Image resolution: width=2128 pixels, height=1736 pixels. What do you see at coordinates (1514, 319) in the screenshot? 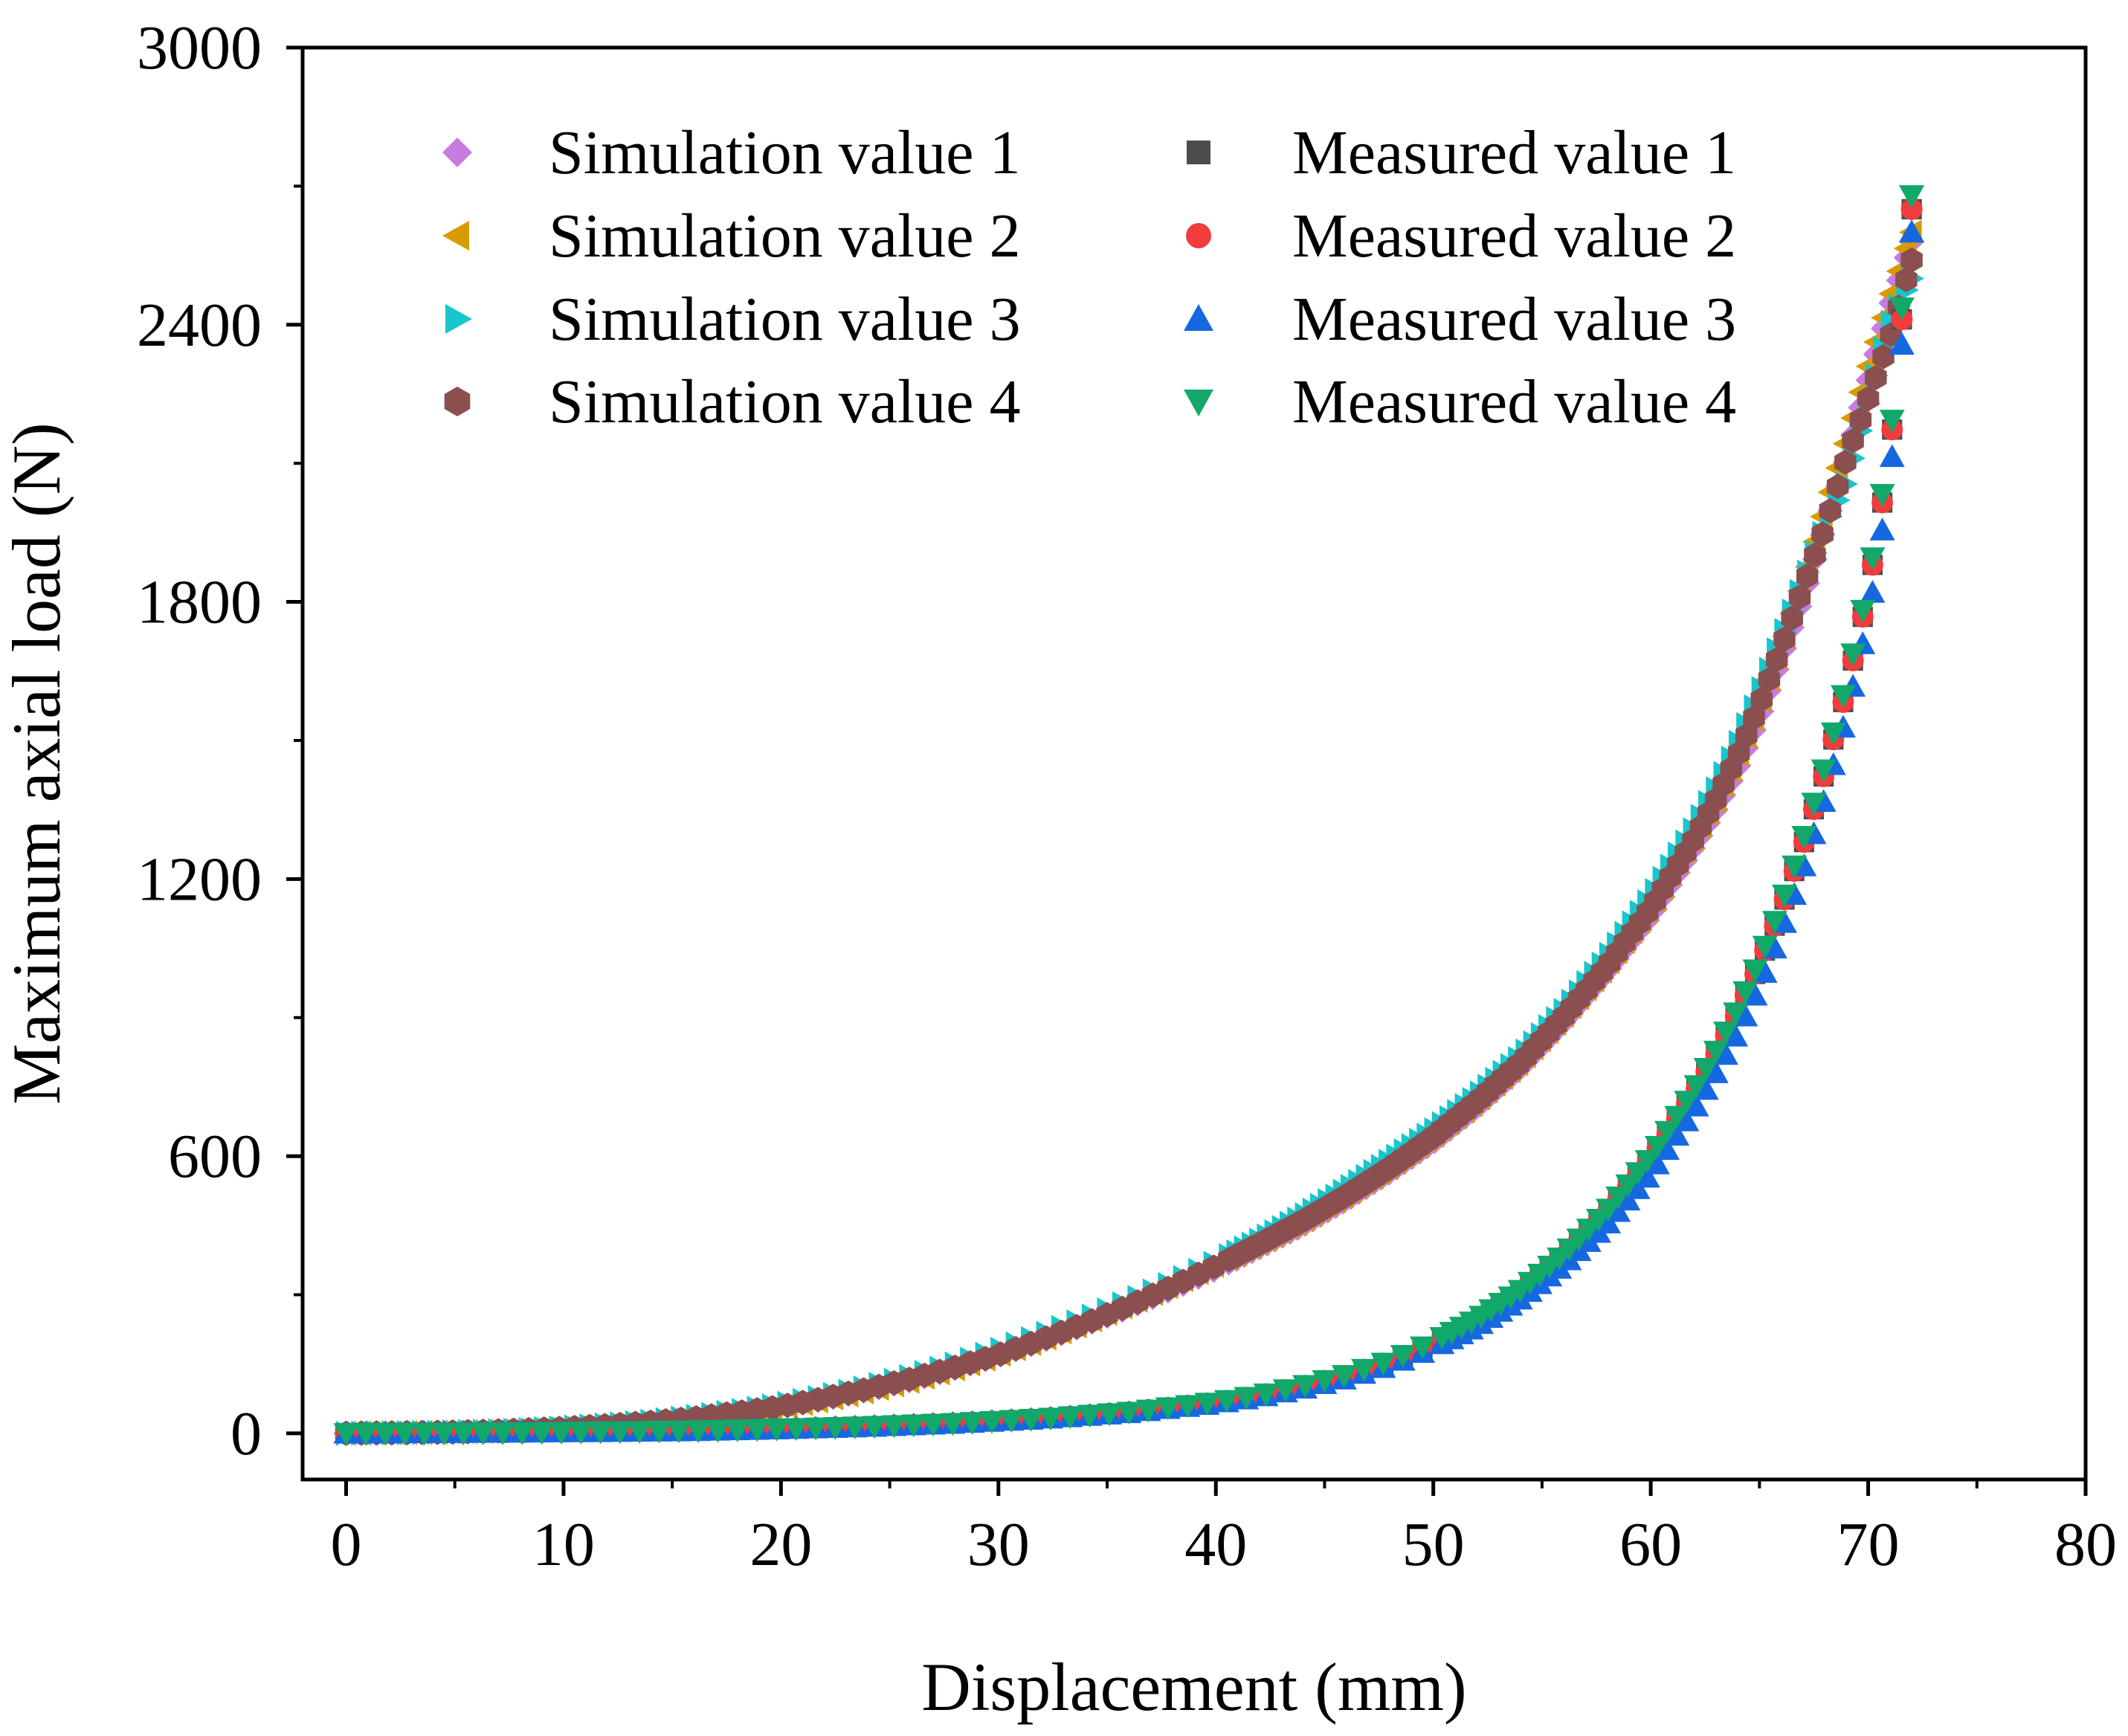
I see `legend-label: Measured value 3` at bounding box center [1514, 319].